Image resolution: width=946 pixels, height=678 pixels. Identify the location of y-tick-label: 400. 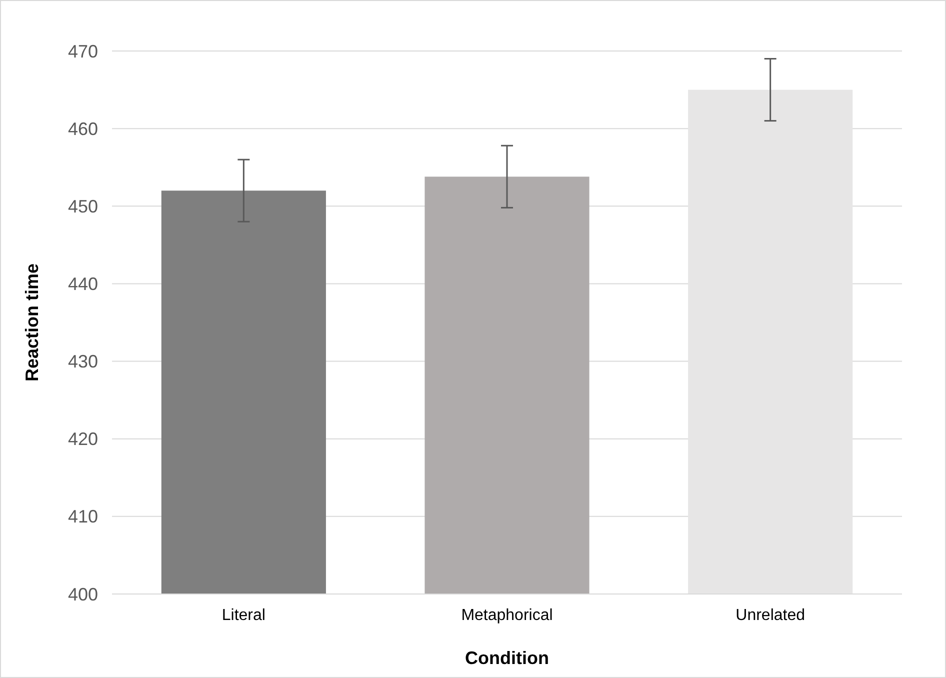
(83, 594).